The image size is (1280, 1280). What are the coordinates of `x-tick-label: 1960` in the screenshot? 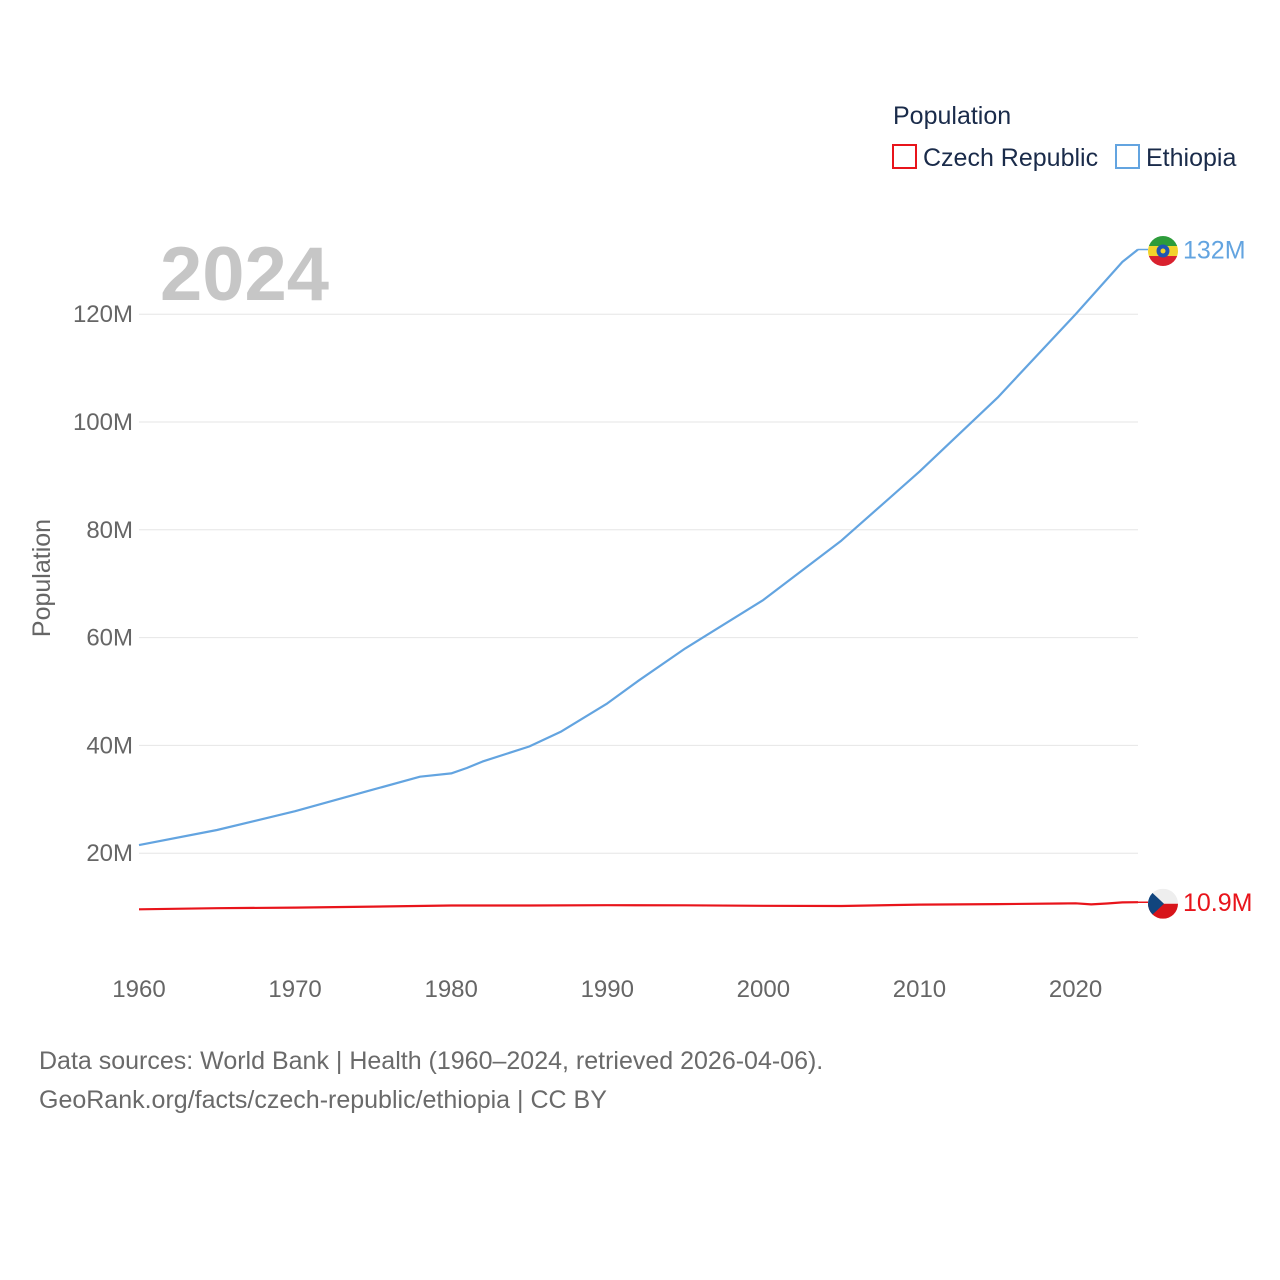 It's located at (138, 989).